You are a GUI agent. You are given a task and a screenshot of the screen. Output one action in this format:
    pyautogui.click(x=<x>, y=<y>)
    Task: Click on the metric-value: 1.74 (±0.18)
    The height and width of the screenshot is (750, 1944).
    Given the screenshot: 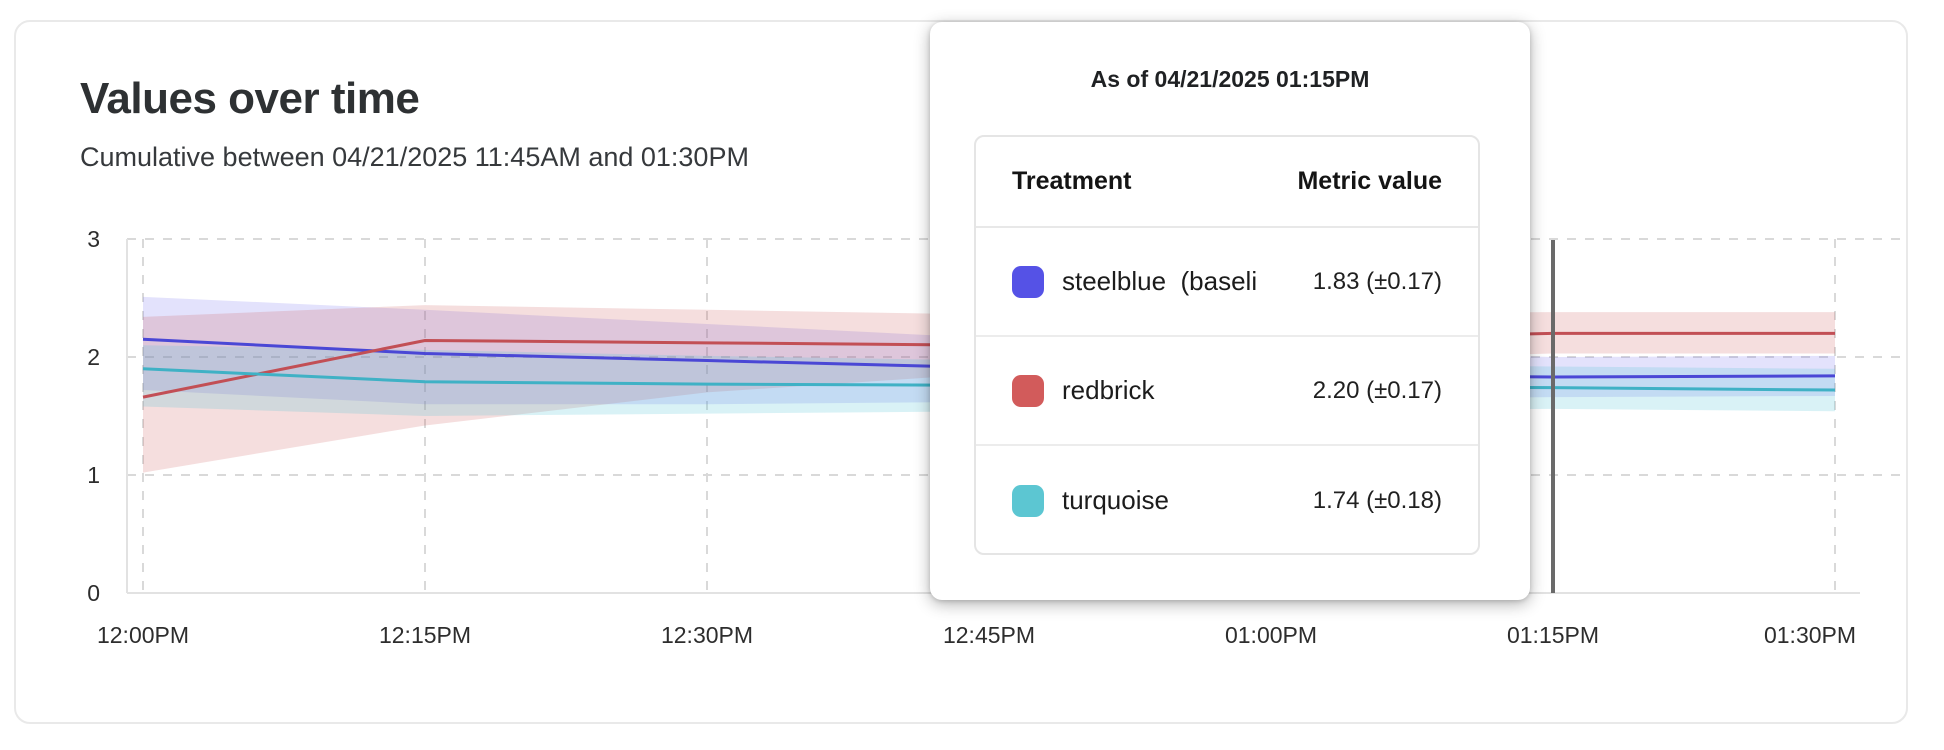 What is the action you would take?
    pyautogui.click(x=1377, y=500)
    